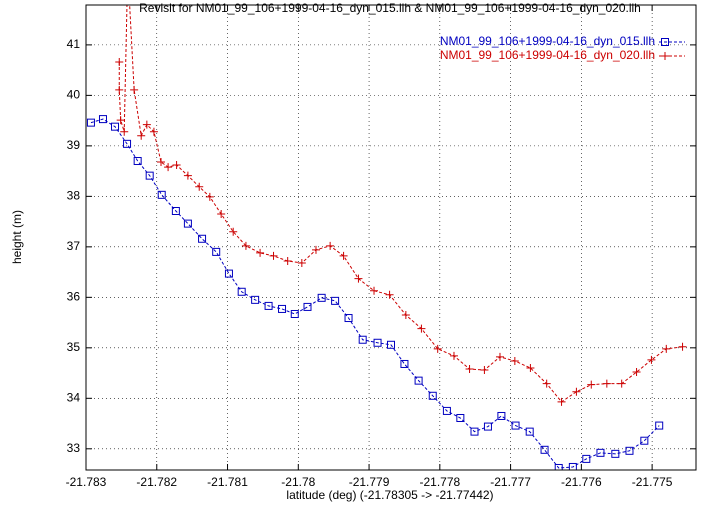  Describe the element at coordinates (86, 482) in the screenshot. I see `x-tick-label: -21.783` at that location.